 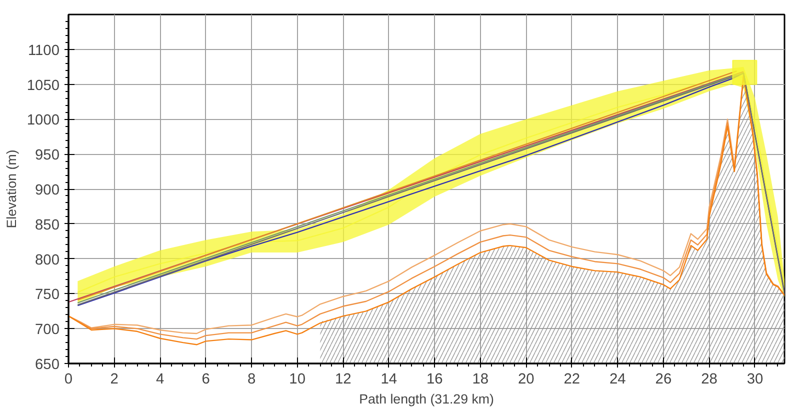 I want to click on y-tick-label: 1050, so click(x=43, y=86).